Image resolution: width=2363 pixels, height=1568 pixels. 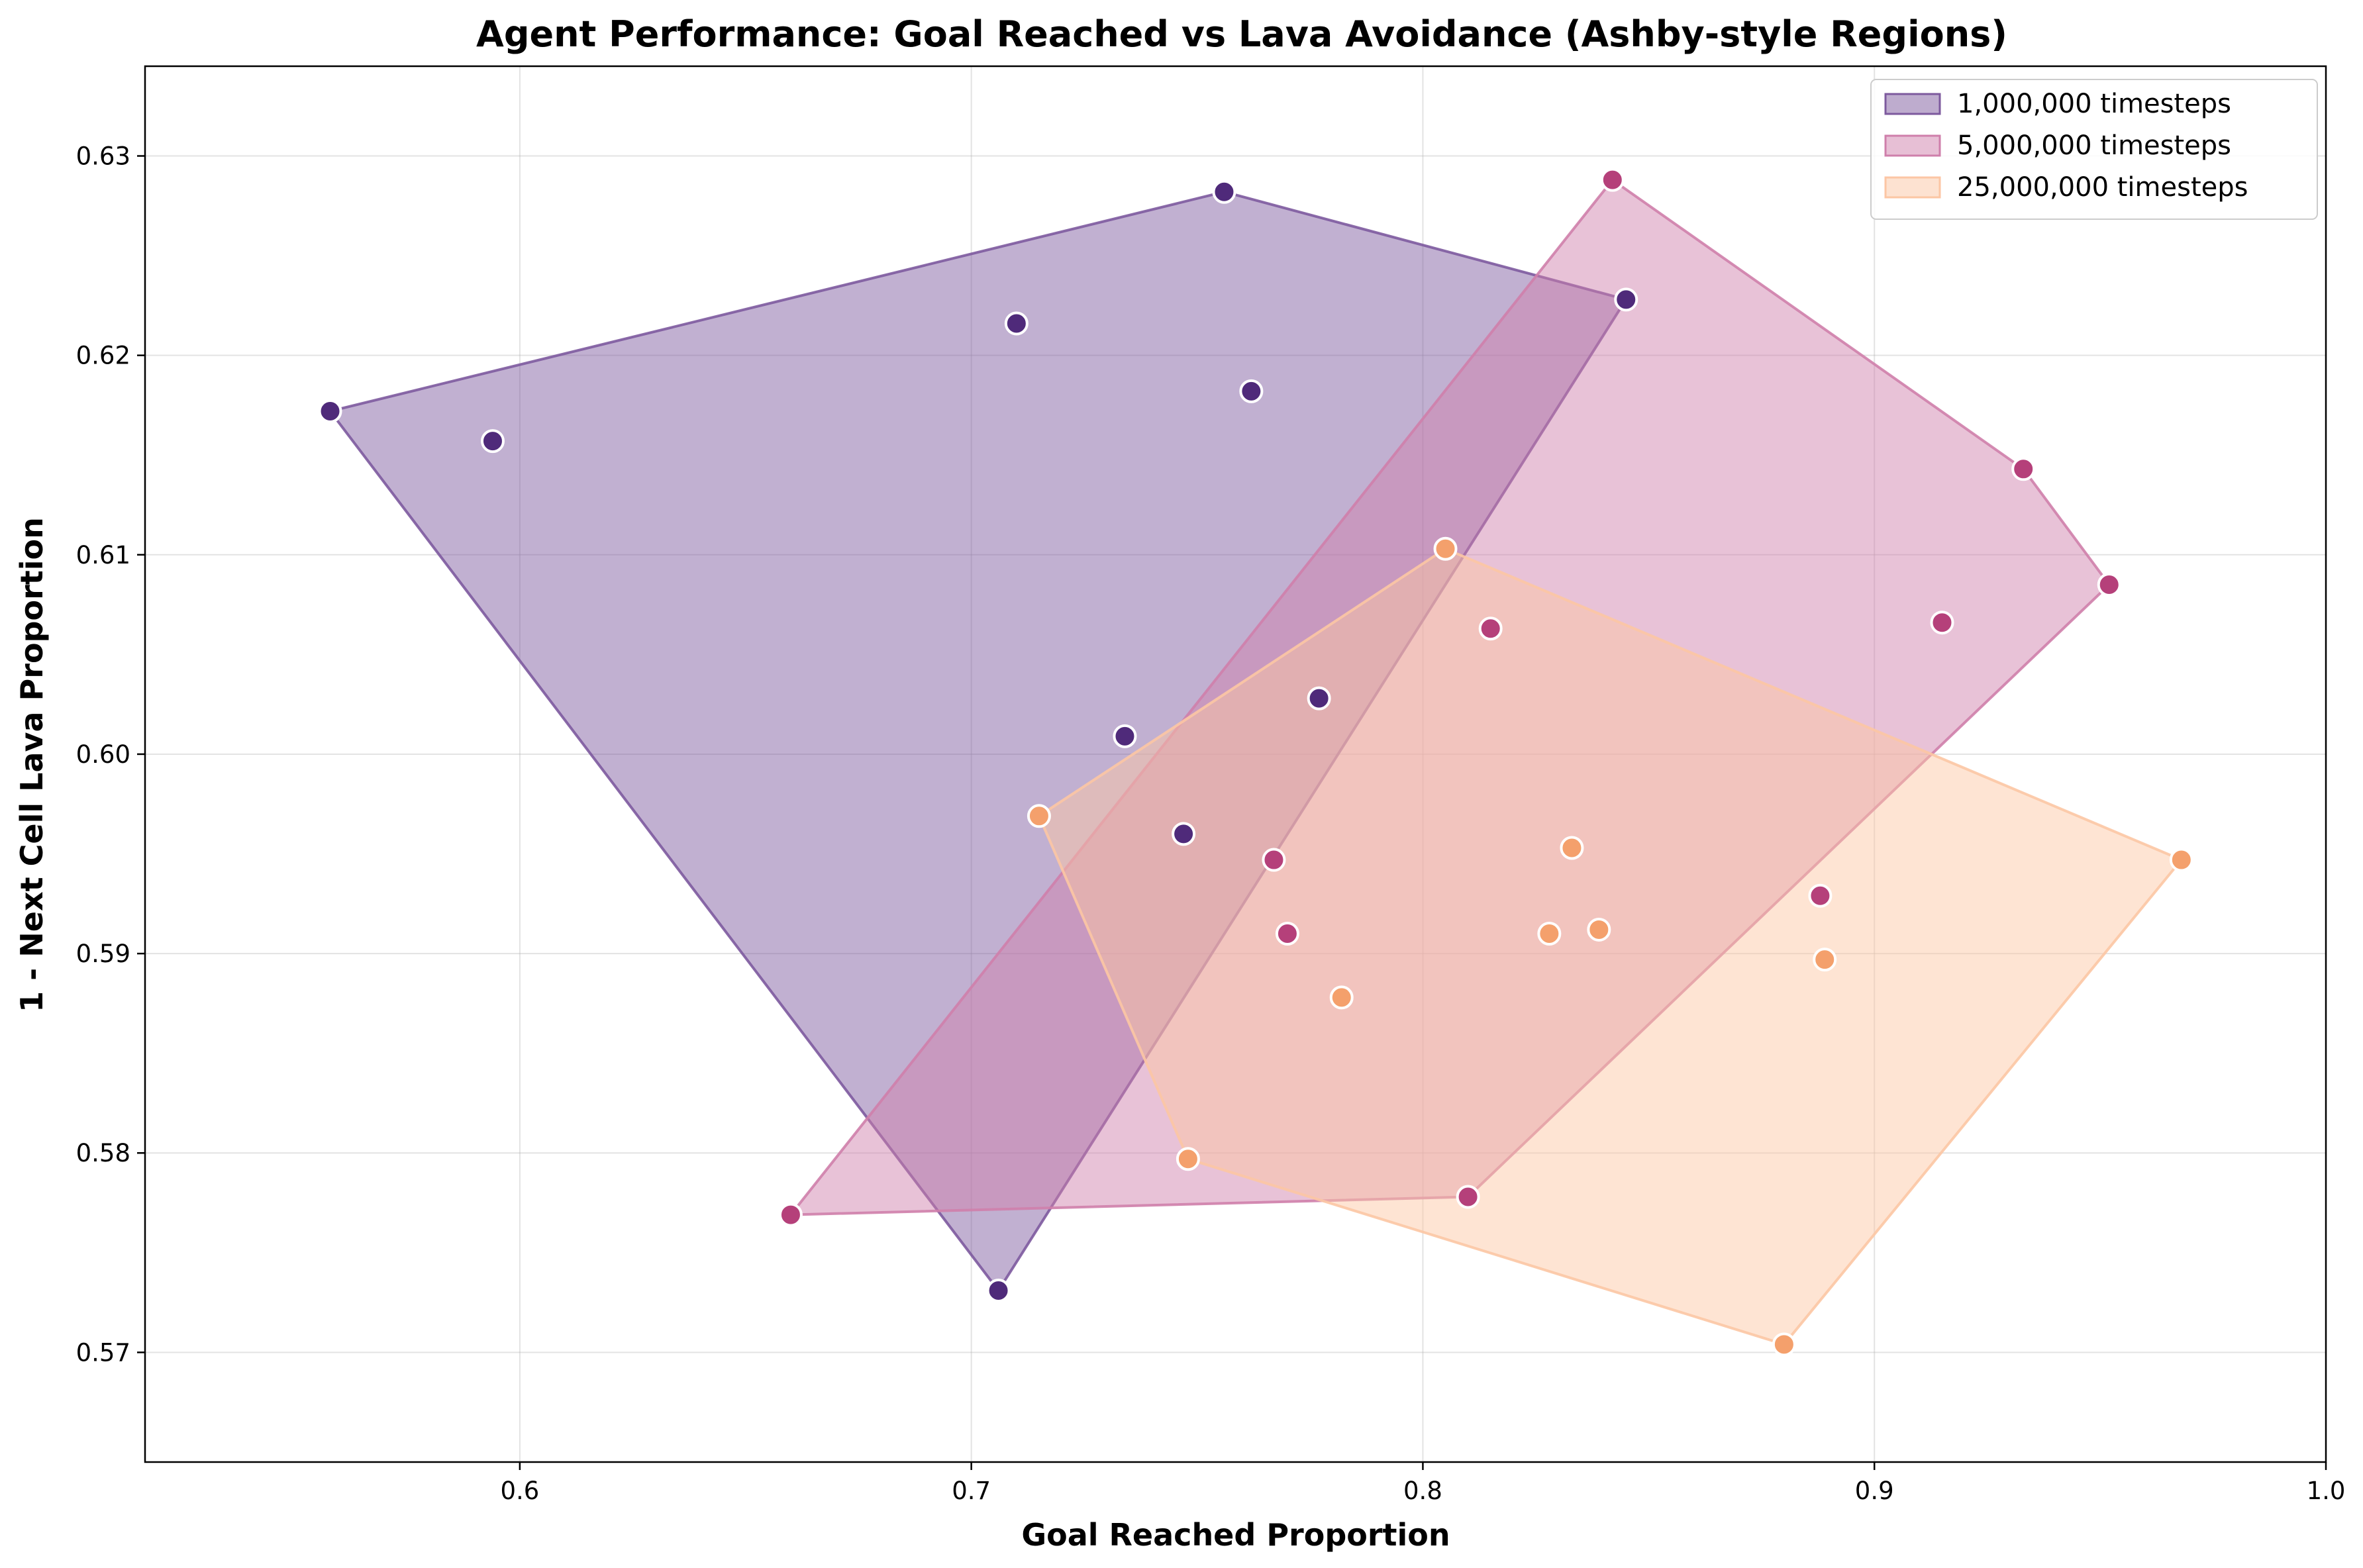 I want to click on legend-box, so click(x=2094, y=149).